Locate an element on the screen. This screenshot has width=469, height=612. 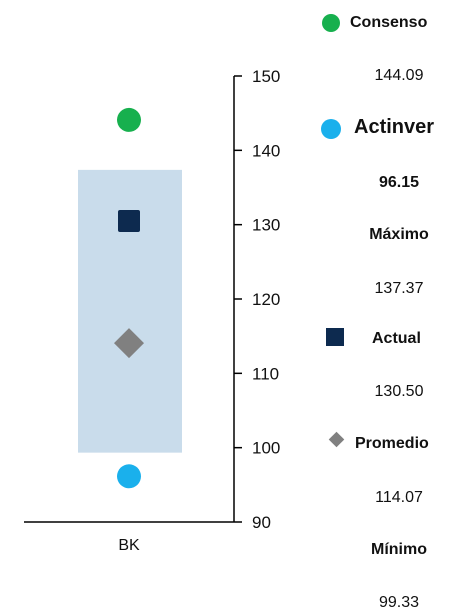
minimo-value: 99.33 is located at coordinates (399, 602).